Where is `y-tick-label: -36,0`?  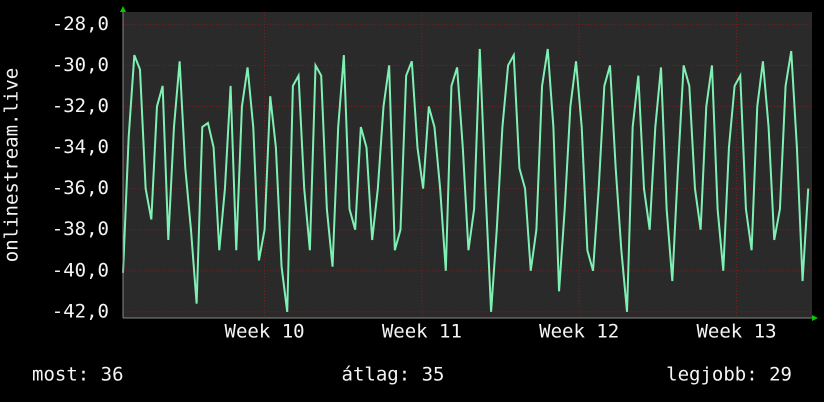 y-tick-label: -36,0 is located at coordinates (80, 188).